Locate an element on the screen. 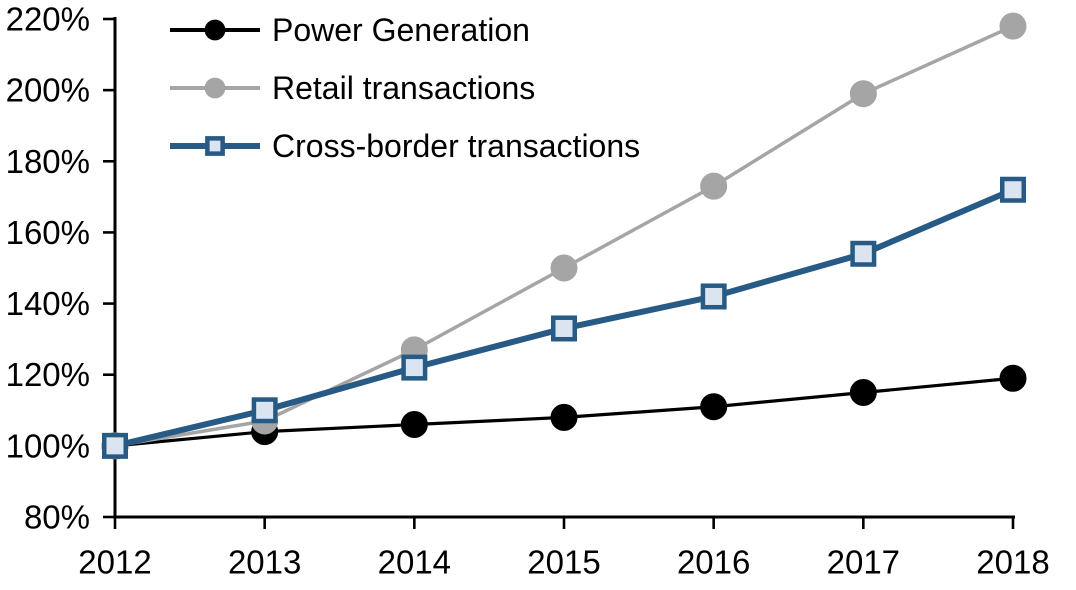 The image size is (1076, 590). legend-item-retail-transactions: Retail transactions is located at coordinates (352, 88).